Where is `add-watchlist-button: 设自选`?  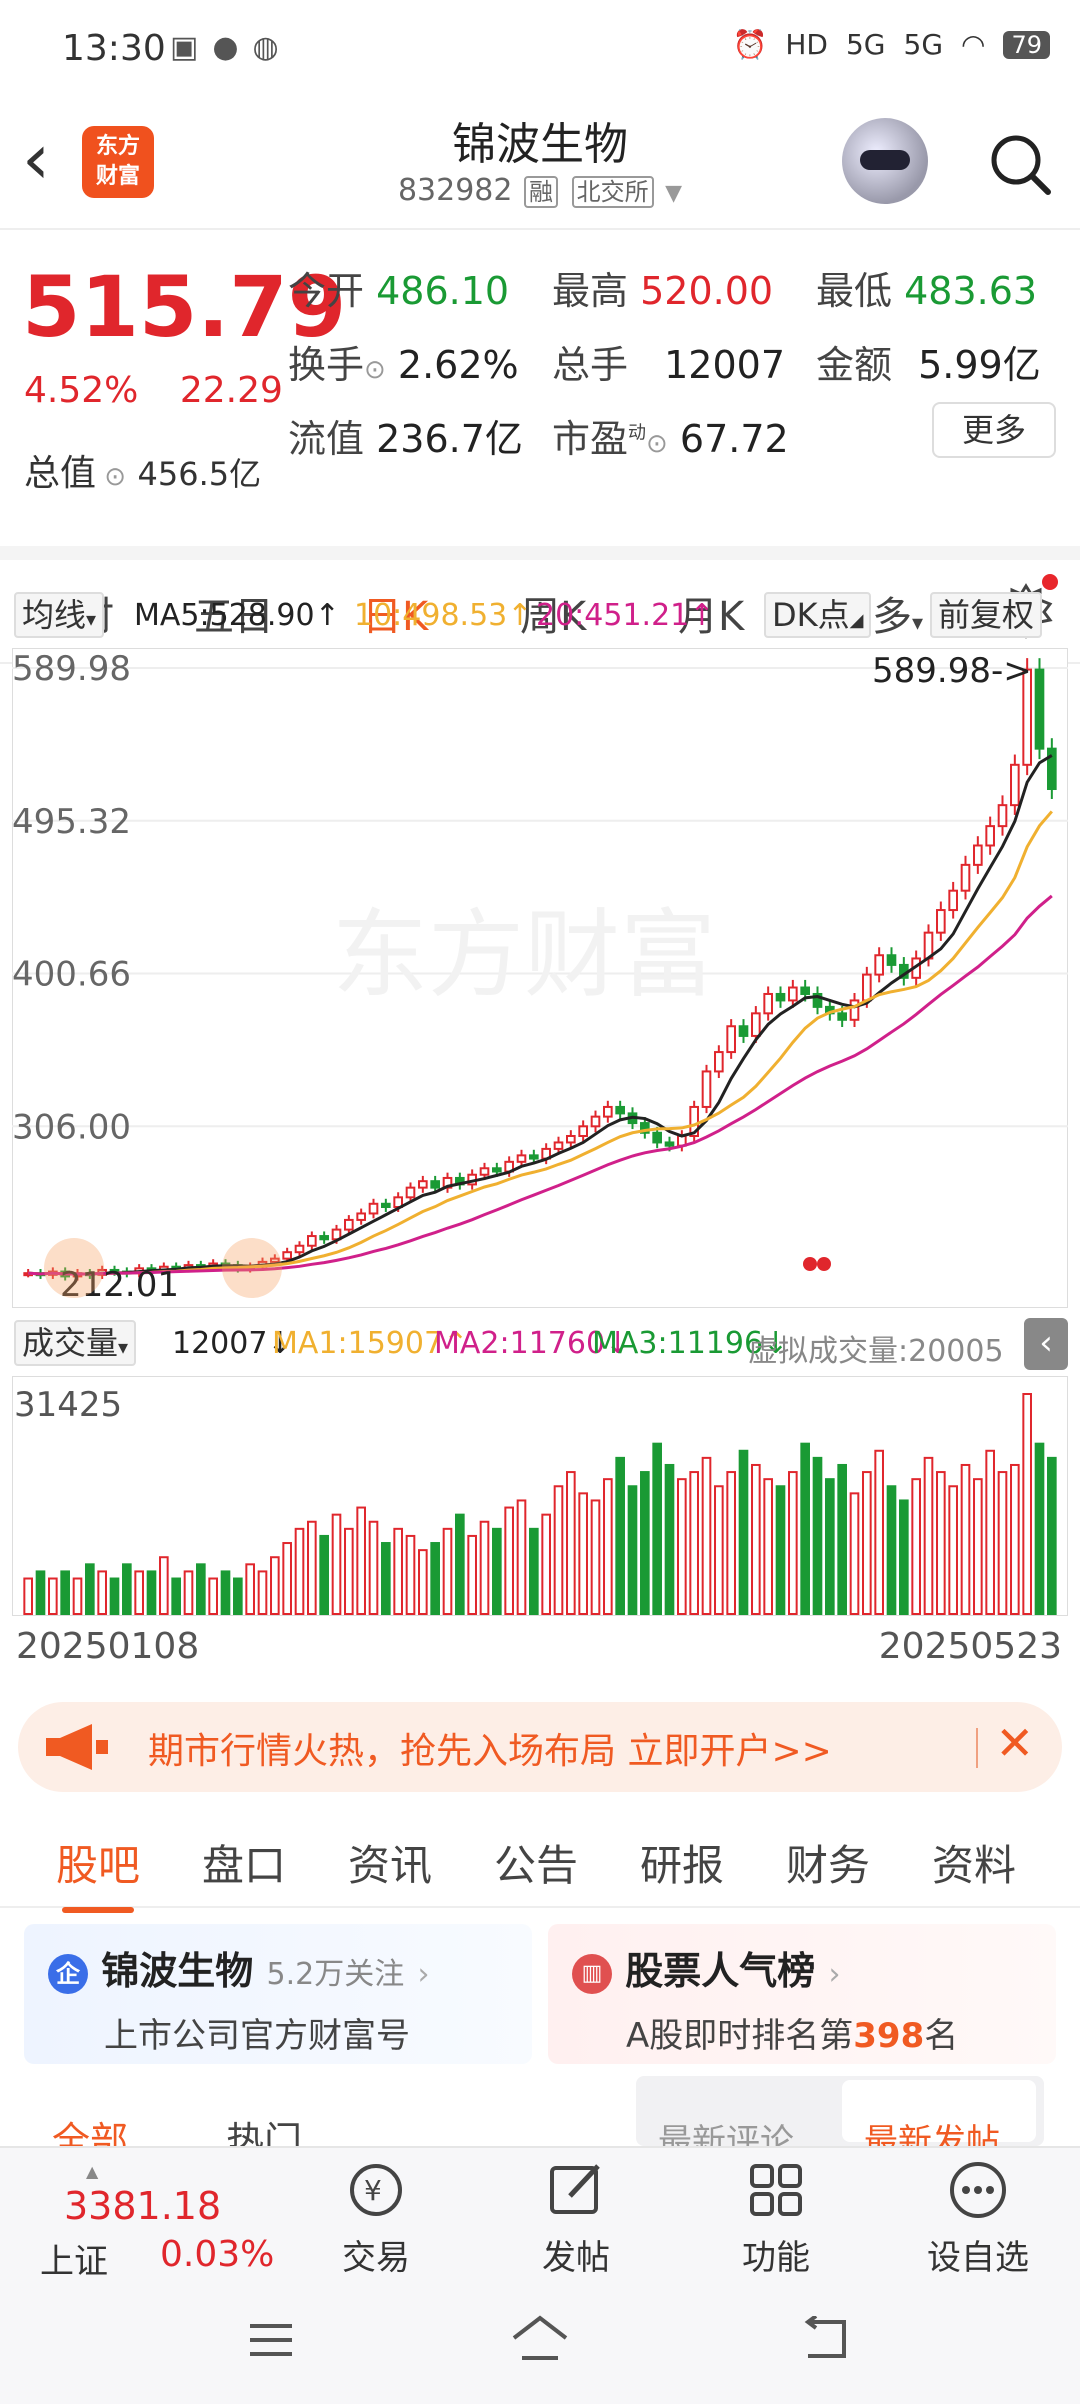 add-watchlist-button: 设自选 is located at coordinates (978, 2218).